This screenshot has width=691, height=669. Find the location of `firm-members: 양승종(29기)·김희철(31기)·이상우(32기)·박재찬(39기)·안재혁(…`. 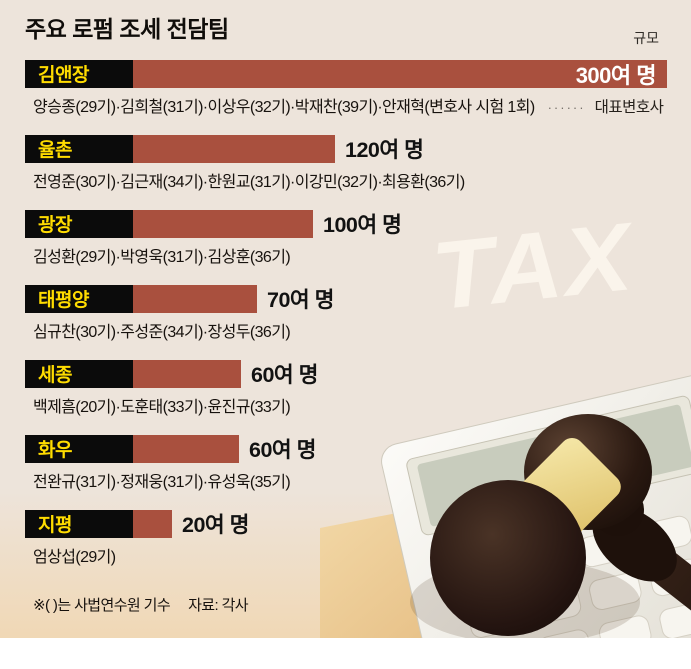

firm-members: 양승종(29기)·김희철(31기)·이상우(32기)·박재찬(39기)·안재혁(… is located at coordinates (284, 107).